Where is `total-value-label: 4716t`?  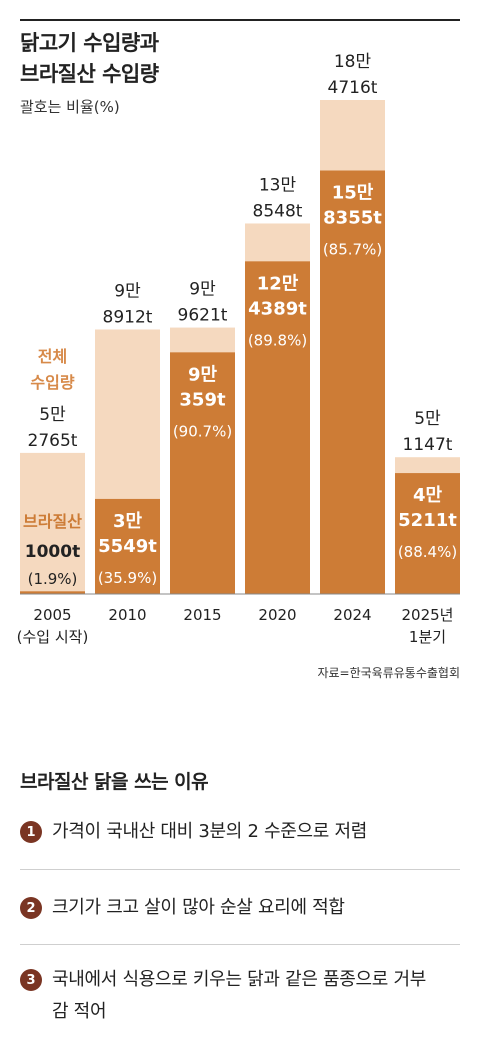
total-value-label: 4716t is located at coordinates (353, 88).